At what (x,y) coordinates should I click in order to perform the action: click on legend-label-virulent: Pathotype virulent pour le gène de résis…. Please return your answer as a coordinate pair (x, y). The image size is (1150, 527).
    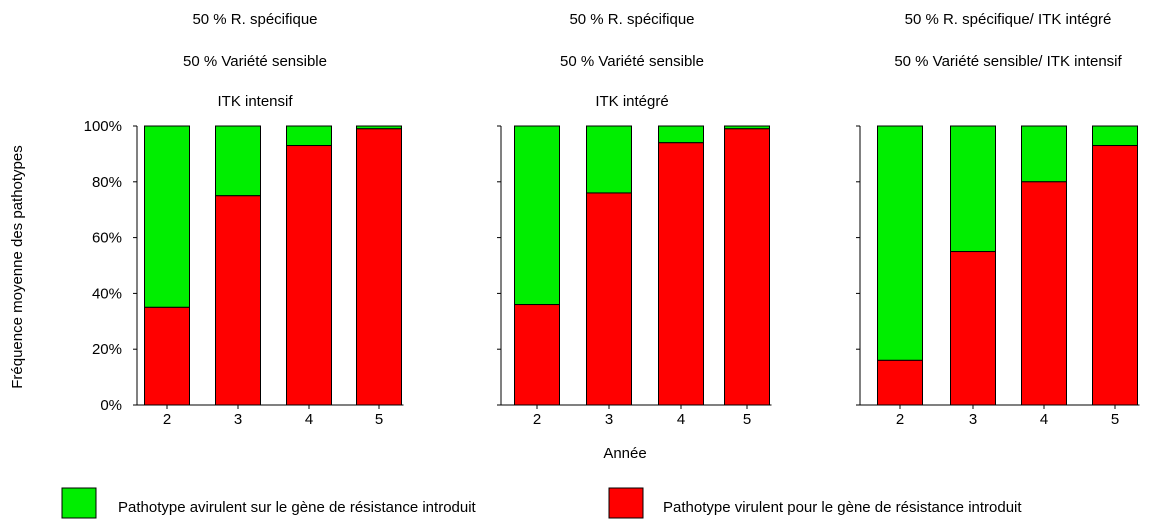
    Looking at the image, I should click on (842, 507).